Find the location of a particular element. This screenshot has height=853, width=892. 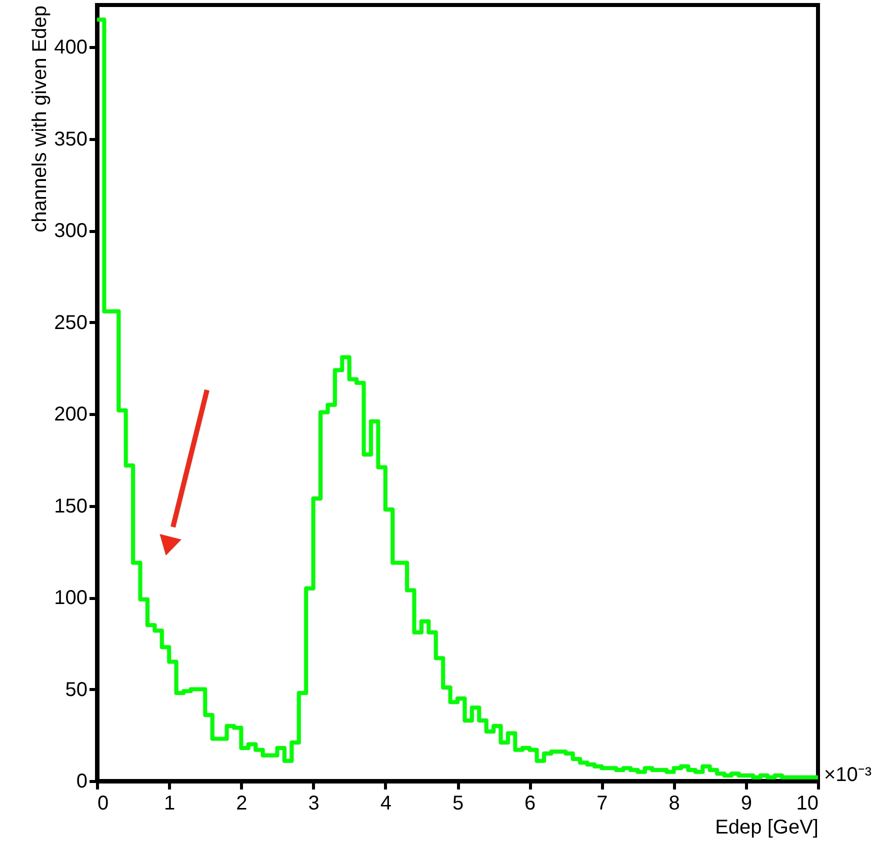

x-tick-label: 8 is located at coordinates (674, 803).